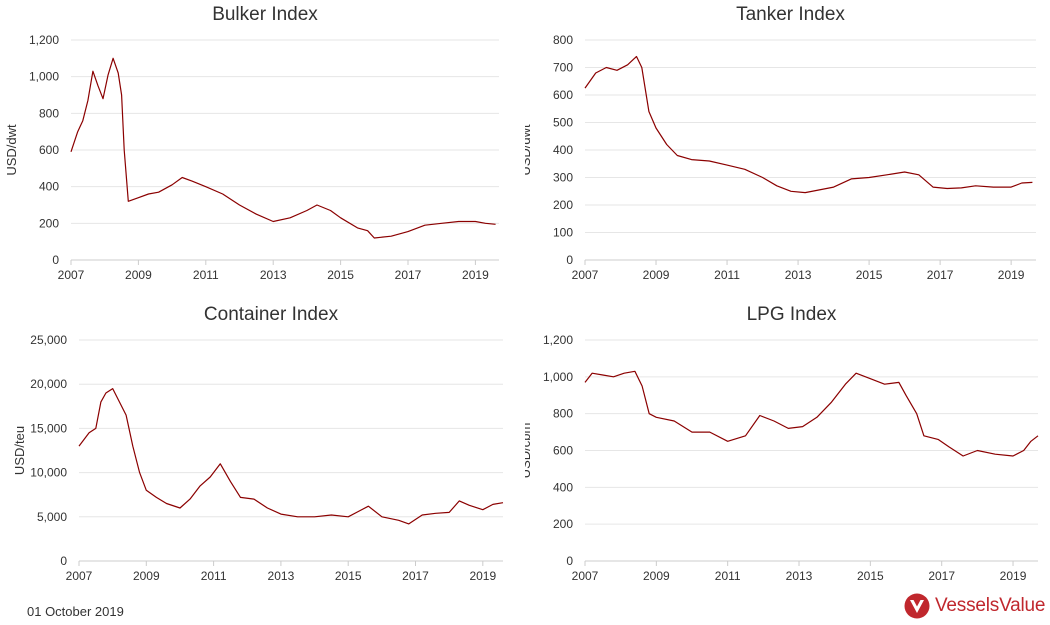 The width and height of the screenshot is (1050, 625). What do you see at coordinates (529, 451) in the screenshot?
I see `y-axis-label: USD/cbm` at bounding box center [529, 451].